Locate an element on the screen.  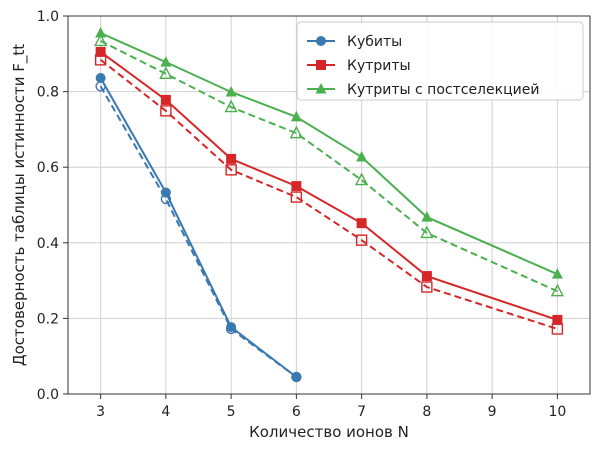
x-tick-label: 8 is located at coordinates (426, 412).